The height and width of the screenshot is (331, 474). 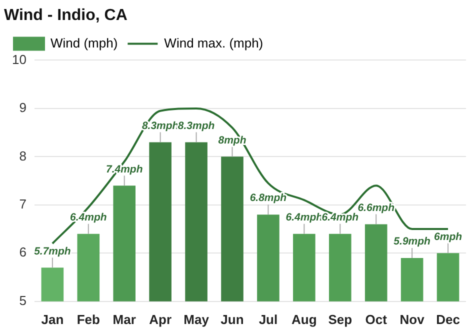 I want to click on data-label: 6.8mph, so click(x=268, y=198).